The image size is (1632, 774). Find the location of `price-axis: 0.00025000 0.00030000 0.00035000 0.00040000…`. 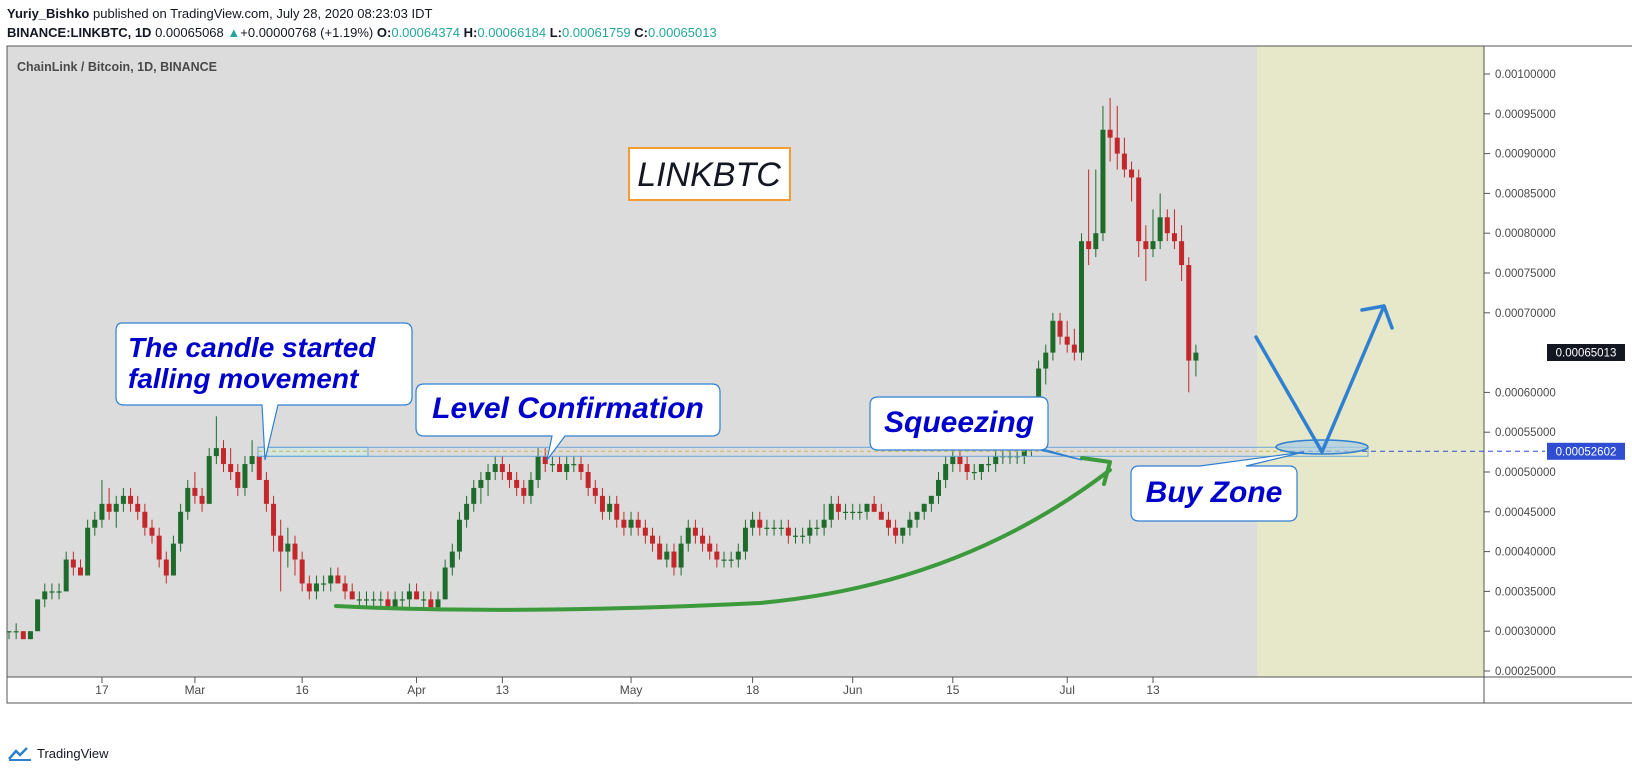

price-axis: 0.00025000 0.00030000 0.00035000 0.00040000… is located at coordinates (1520, 373).